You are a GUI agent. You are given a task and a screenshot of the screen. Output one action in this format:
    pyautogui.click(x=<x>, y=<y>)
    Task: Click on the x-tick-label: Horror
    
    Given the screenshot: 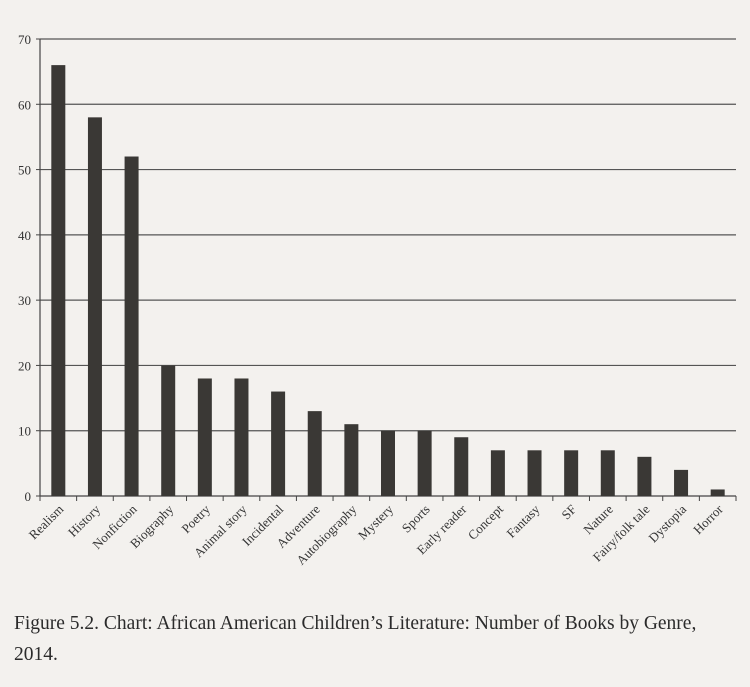 What is the action you would take?
    pyautogui.click(x=708, y=519)
    